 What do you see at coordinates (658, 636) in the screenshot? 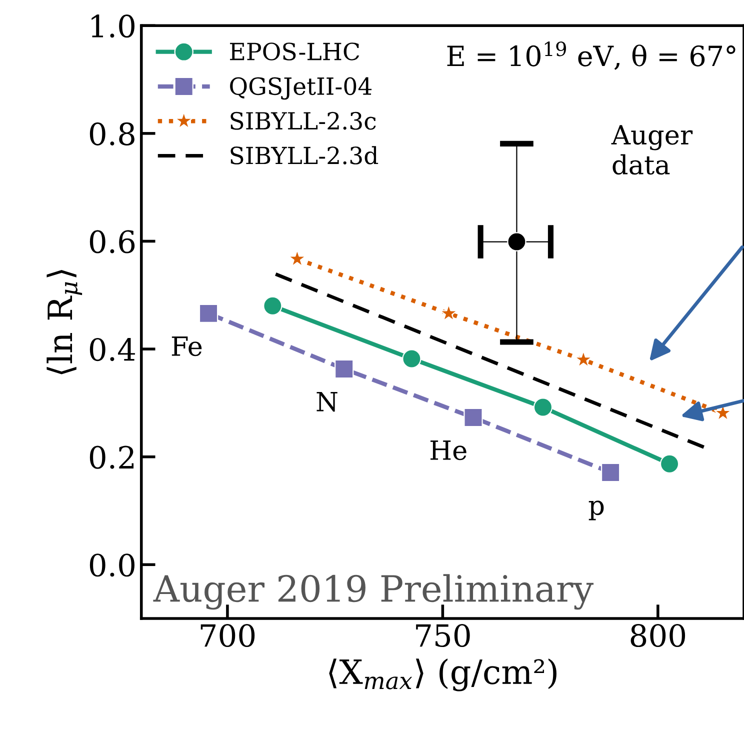
I see `x-tick-label: 800` at bounding box center [658, 636].